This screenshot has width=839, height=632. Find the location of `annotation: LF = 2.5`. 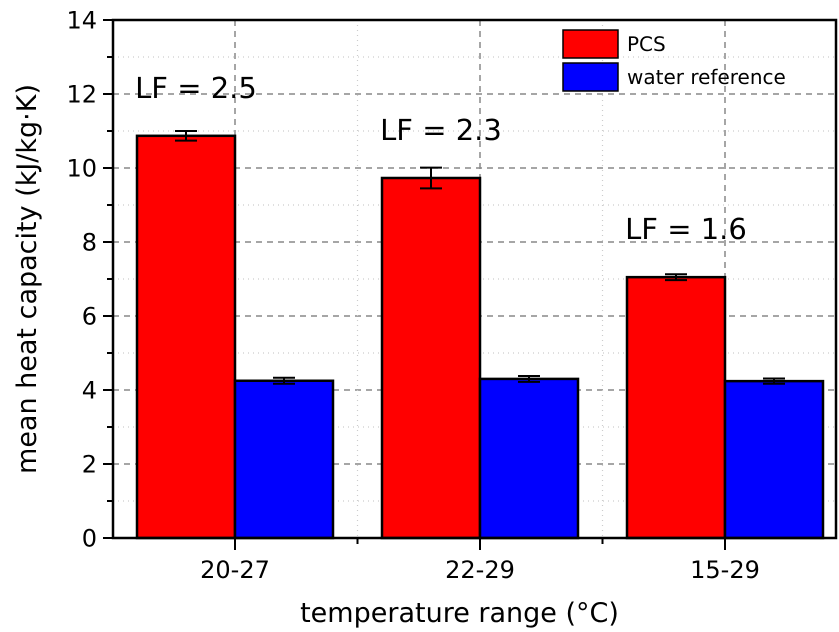

annotation: LF = 2.5 is located at coordinates (196, 87).